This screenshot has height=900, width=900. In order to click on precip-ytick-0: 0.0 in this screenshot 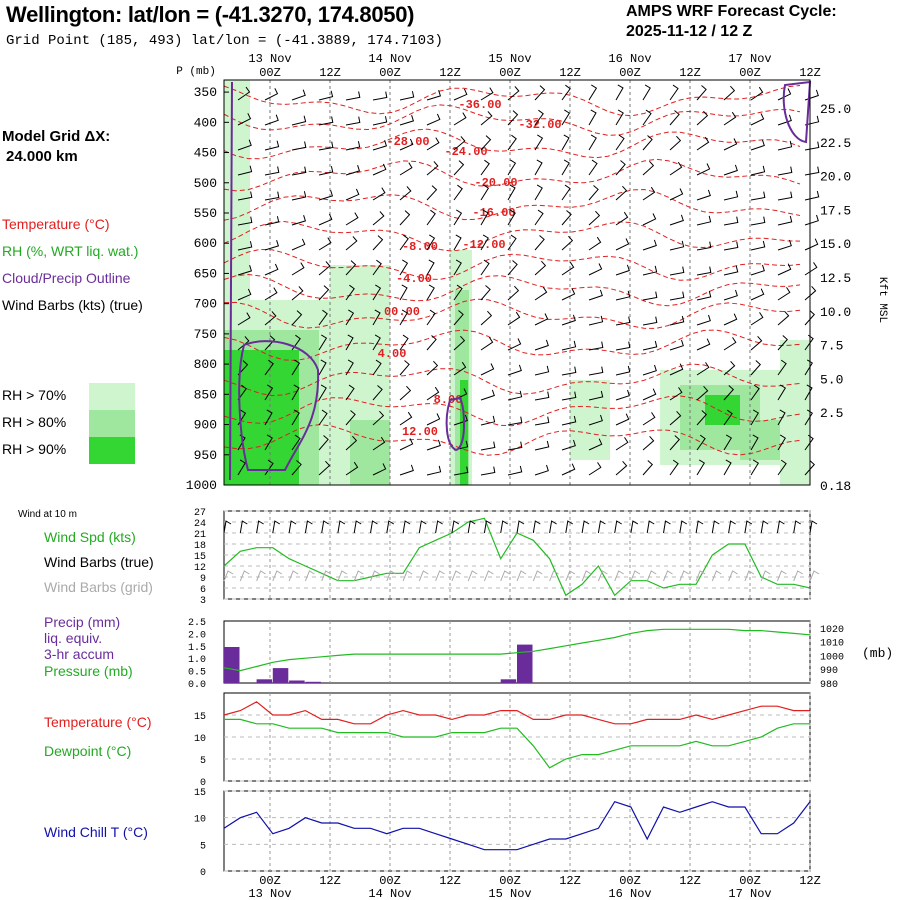, I will do `click(197, 685)`.